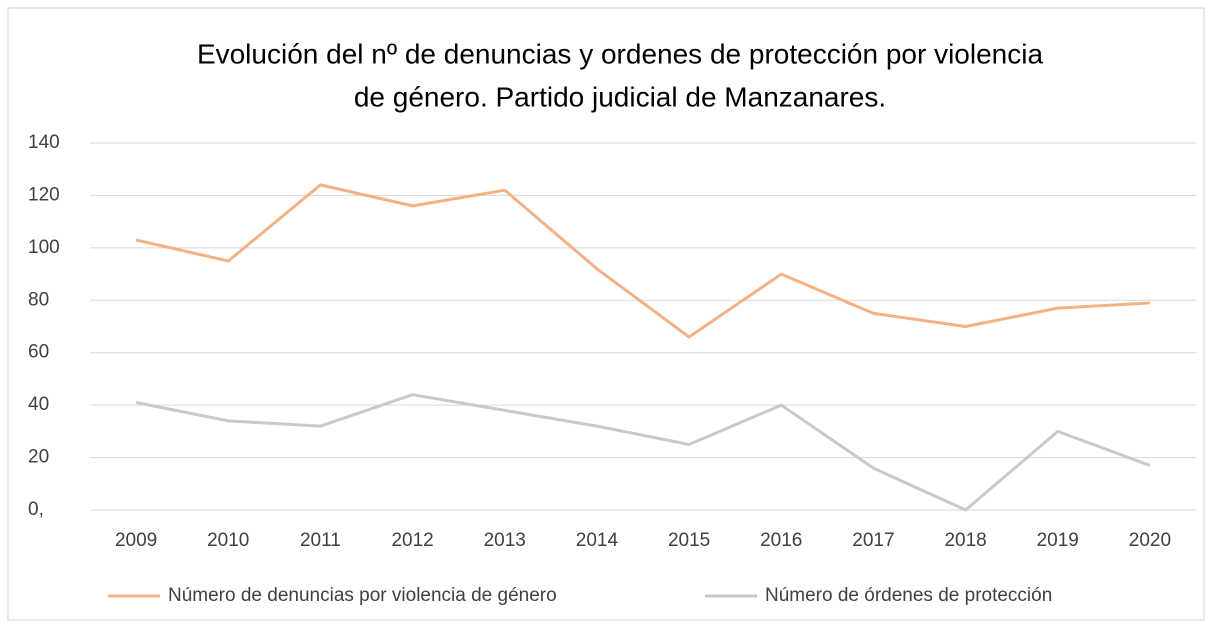 The image size is (1212, 628). What do you see at coordinates (38, 457) in the screenshot?
I see `y-tick-label: 20` at bounding box center [38, 457].